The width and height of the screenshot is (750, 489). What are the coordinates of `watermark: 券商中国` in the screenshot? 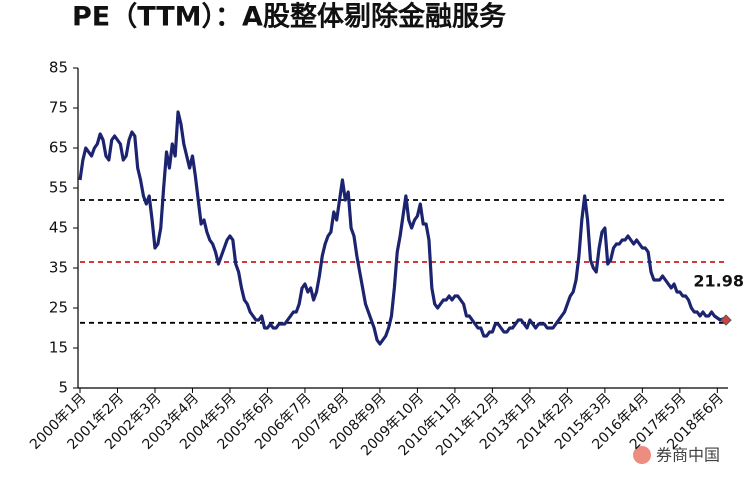 It's located at (688, 455).